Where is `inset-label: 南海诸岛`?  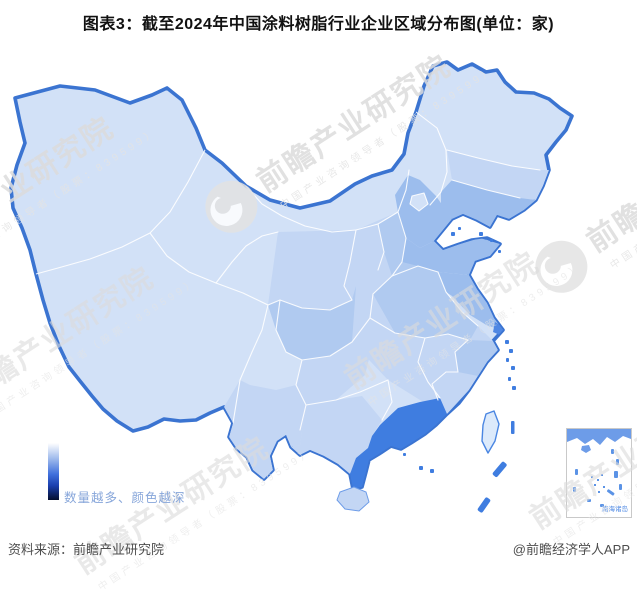
inset-label: 南海诸岛 is located at coordinates (615, 509).